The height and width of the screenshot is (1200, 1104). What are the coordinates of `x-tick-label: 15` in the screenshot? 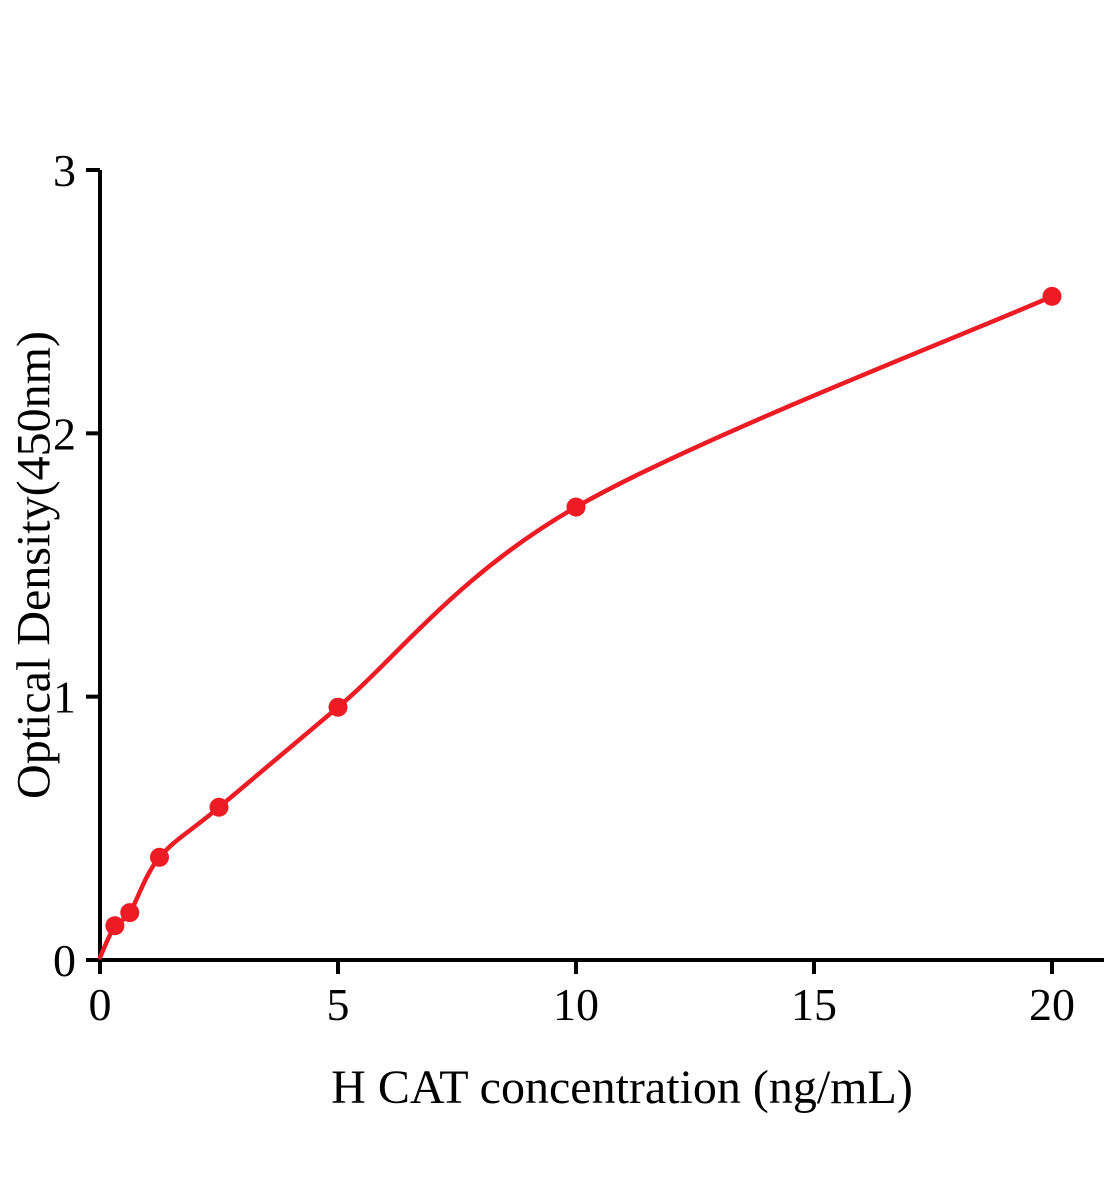 It's located at (814, 1004).